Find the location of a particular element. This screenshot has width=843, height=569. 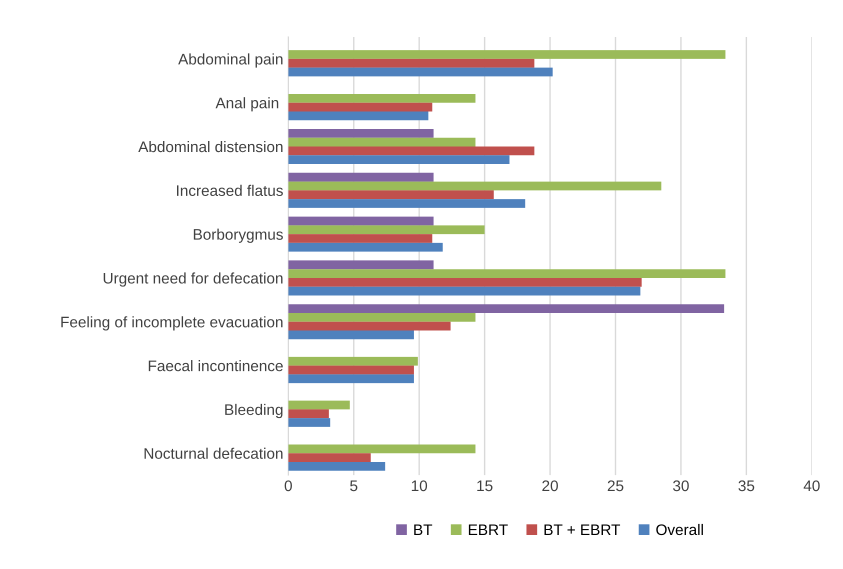

y-tick-label: Borborygmus is located at coordinates (238, 235).